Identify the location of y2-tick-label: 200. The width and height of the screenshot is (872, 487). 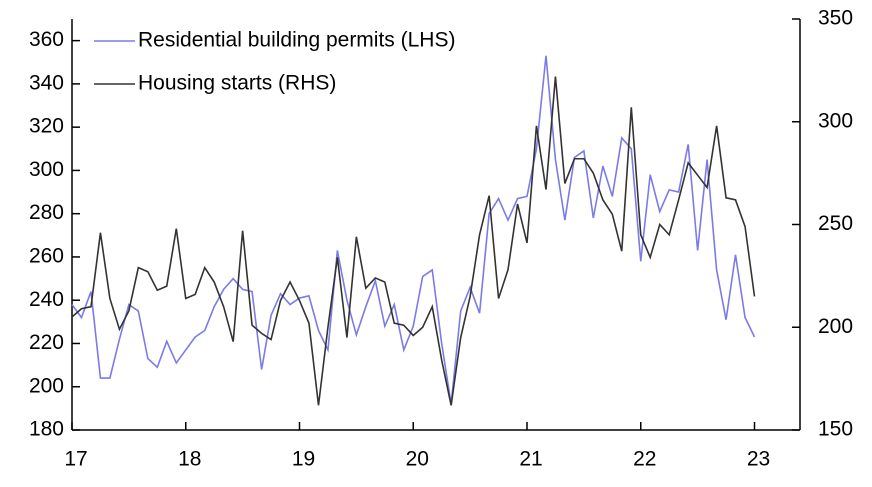
(835, 326).